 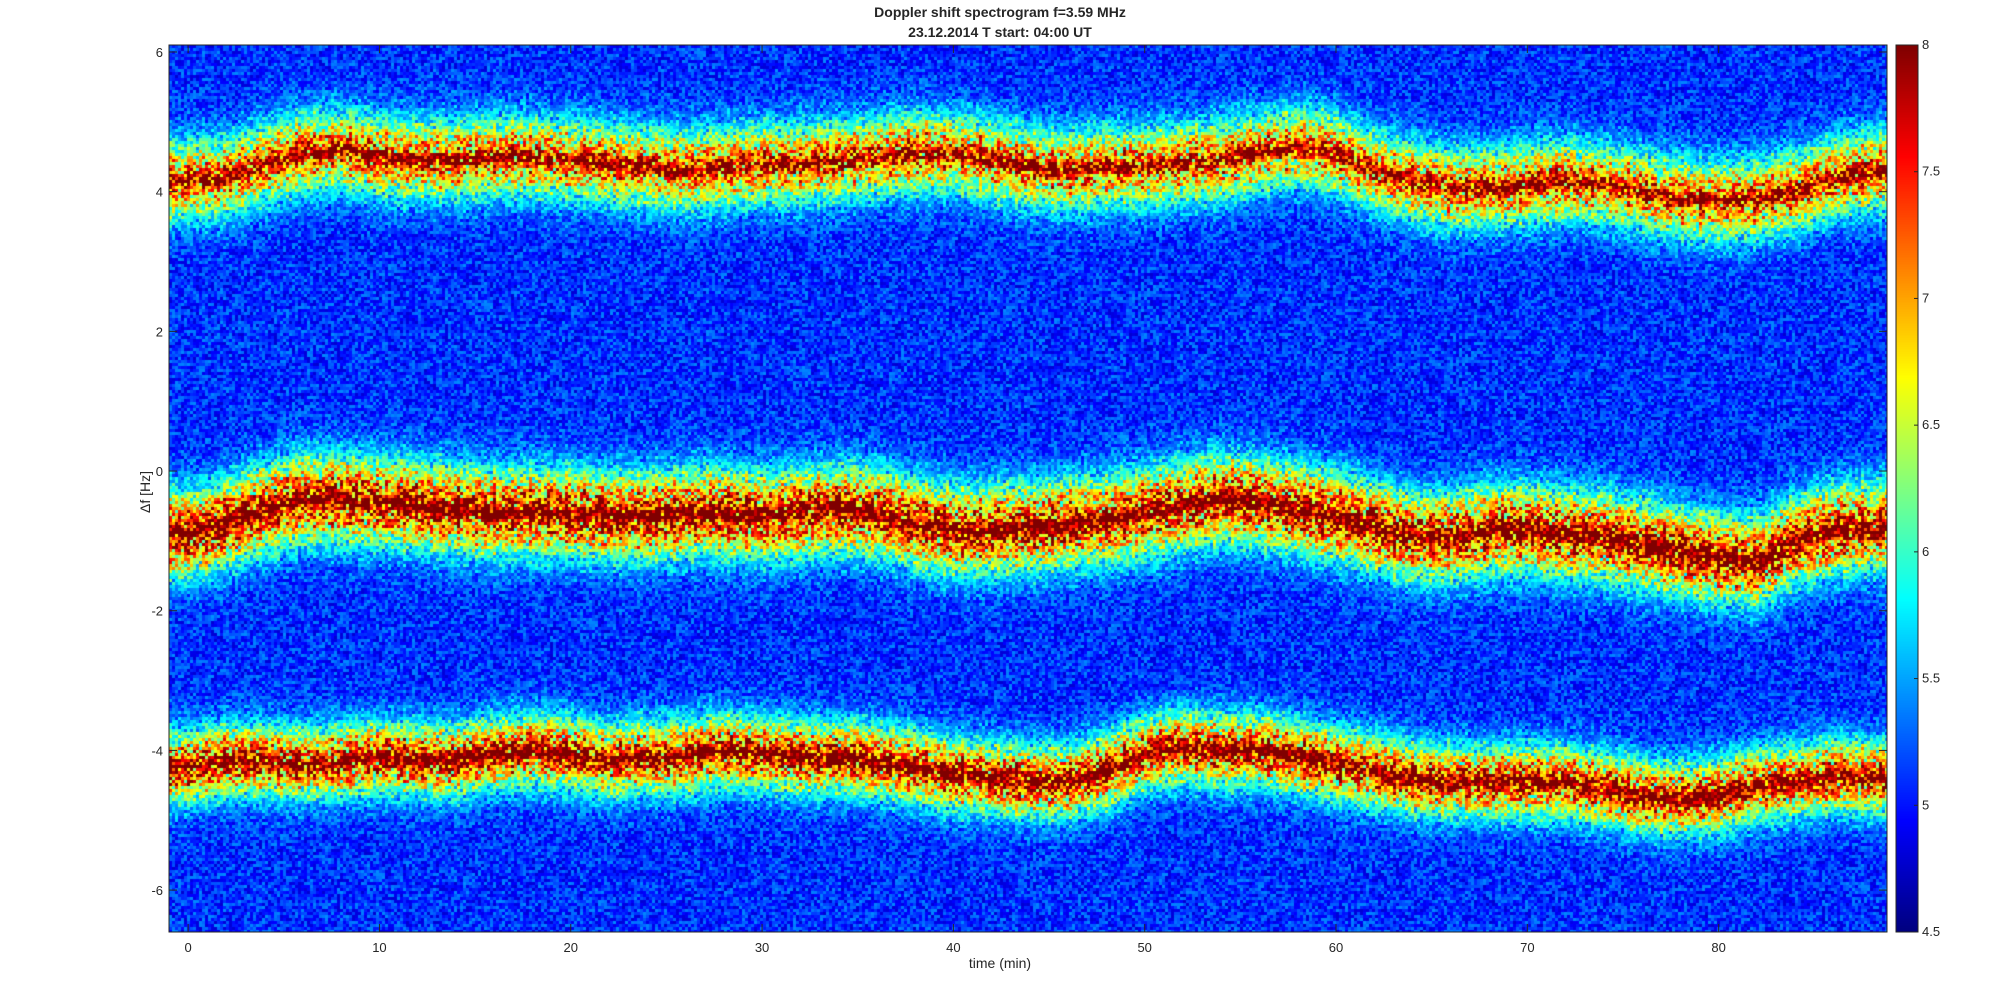 I want to click on chart-title: Doppler shift spectrogram f=3.59 MHz, so click(x=1000, y=12).